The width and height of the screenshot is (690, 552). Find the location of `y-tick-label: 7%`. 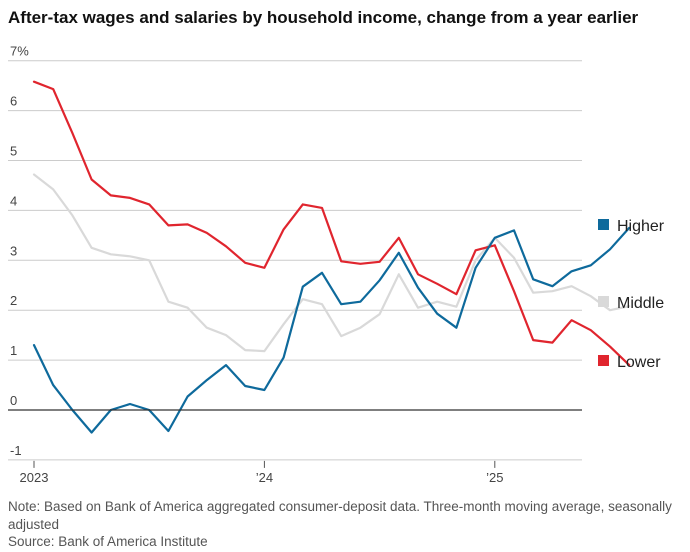

y-tick-label: 7% is located at coordinates (19, 51).